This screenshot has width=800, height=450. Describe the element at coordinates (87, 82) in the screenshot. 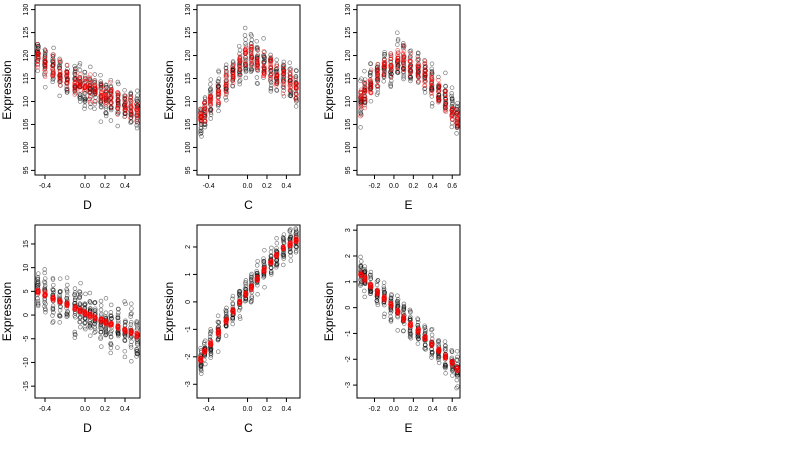

I see `fitted-points` at that location.